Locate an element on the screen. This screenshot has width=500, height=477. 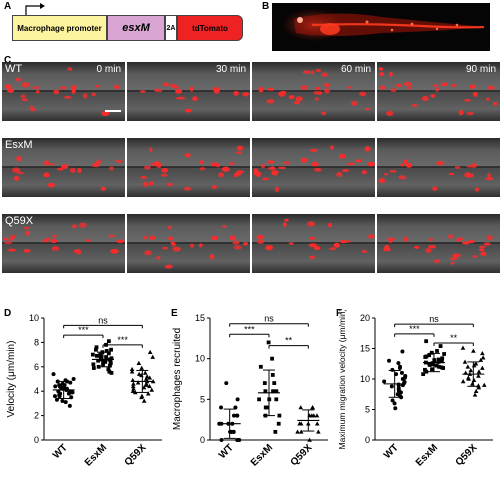
row-label: EsxM is located at coordinates (19, 145).